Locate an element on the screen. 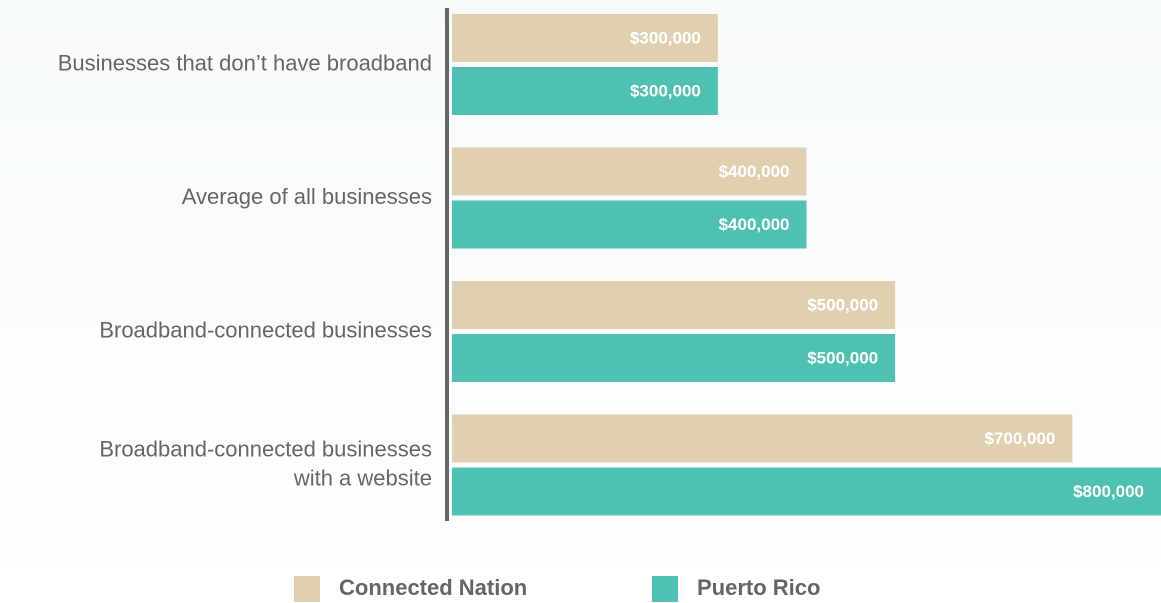 The image size is (1161, 603). category-label-line: with a website is located at coordinates (362, 477).